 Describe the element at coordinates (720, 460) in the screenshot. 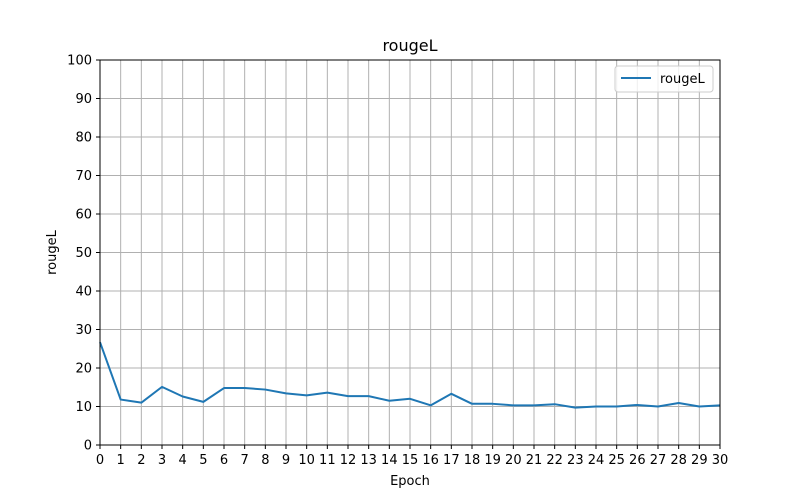

I see `x-tick-label: 30` at that location.